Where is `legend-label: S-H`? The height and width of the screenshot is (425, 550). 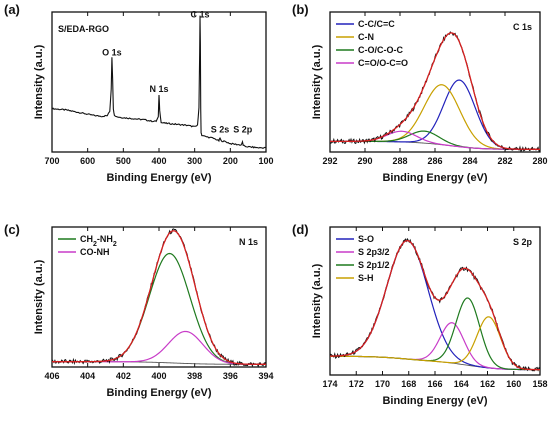
legend-label: S-H is located at coordinates (366, 278).